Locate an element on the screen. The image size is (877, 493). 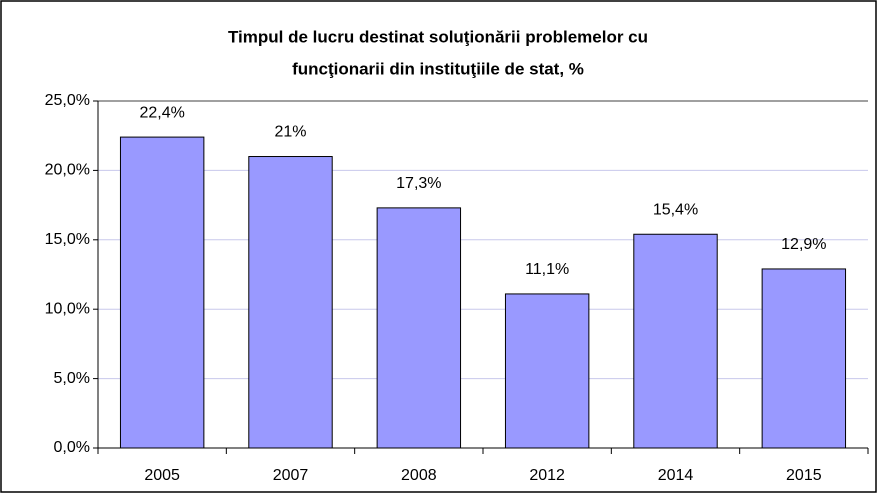
x-tick-label: 2008 is located at coordinates (419, 475).